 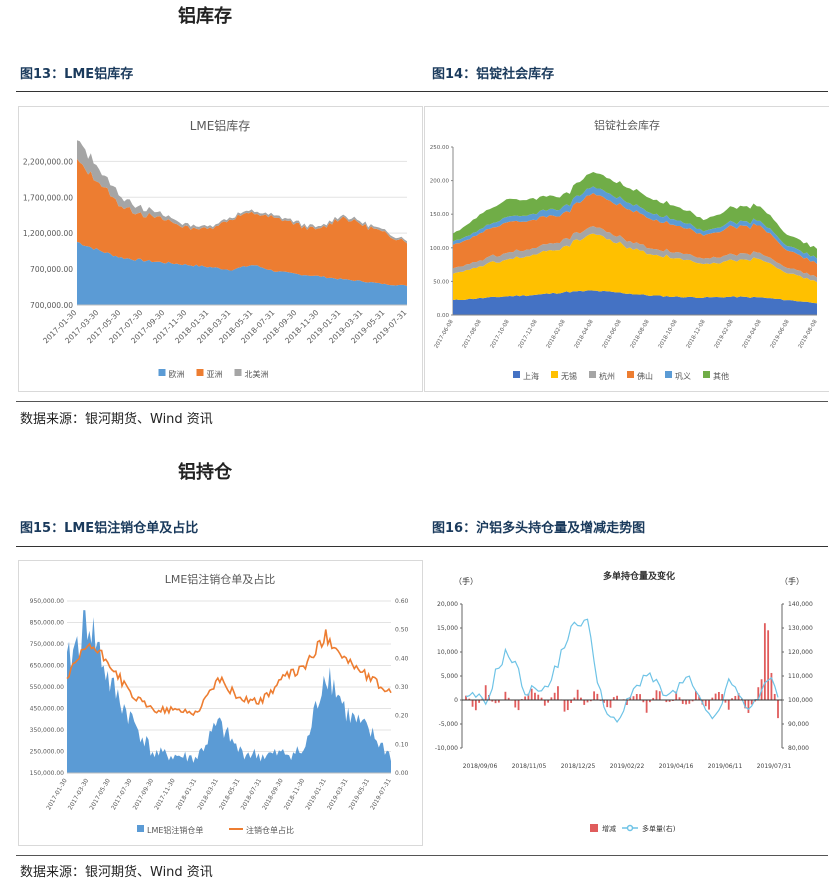 What do you see at coordinates (270, 830) in the screenshot?
I see `legend-label-1: 注销仓单占比` at bounding box center [270, 830].